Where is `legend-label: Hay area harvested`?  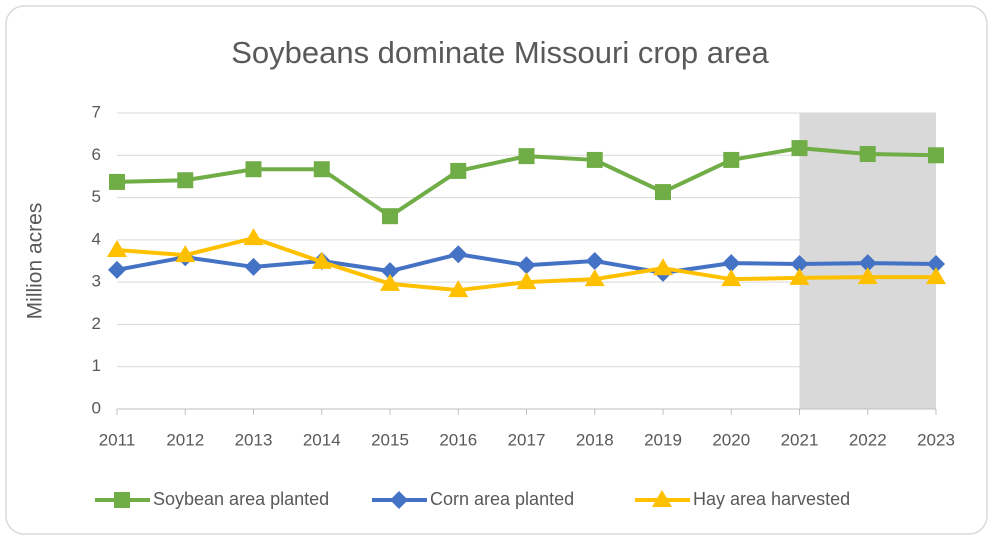 legend-label: Hay area harvested is located at coordinates (771, 499).